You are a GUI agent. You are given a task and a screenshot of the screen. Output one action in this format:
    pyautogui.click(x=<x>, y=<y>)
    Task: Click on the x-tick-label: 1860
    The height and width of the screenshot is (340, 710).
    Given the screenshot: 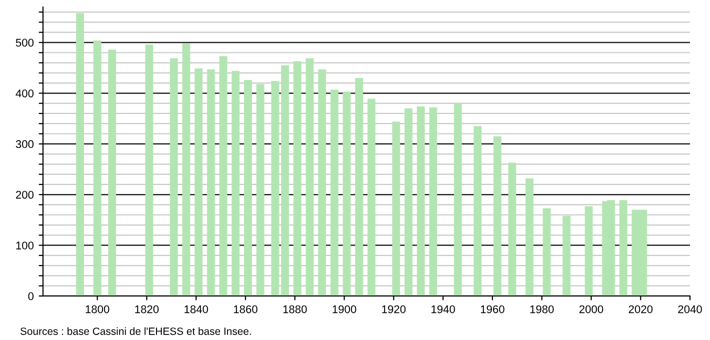 What is the action you would take?
    pyautogui.click(x=246, y=309)
    